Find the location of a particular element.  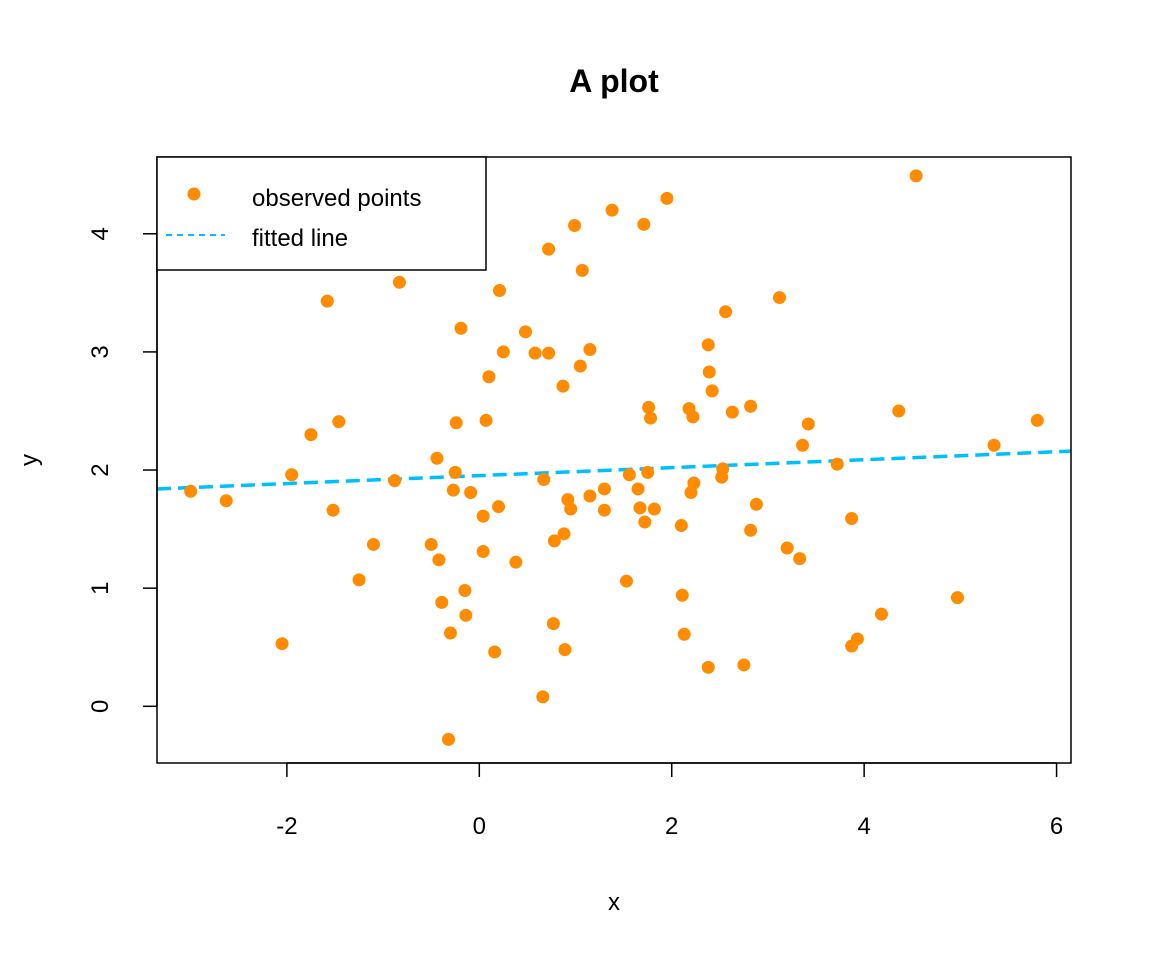

y-tick-label: 1 is located at coordinates (100, 587).